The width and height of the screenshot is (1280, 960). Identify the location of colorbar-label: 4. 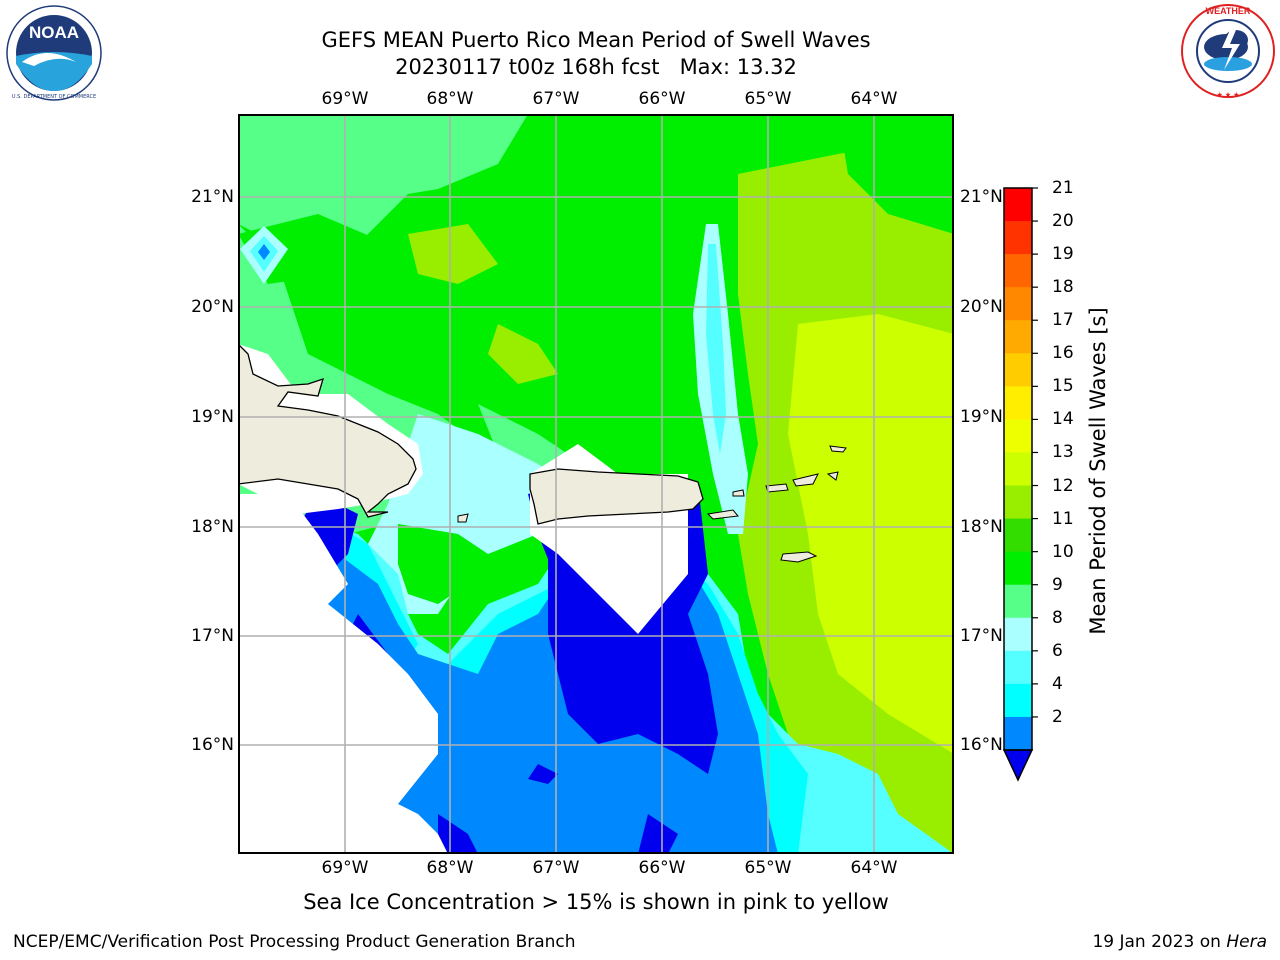
(1057, 683).